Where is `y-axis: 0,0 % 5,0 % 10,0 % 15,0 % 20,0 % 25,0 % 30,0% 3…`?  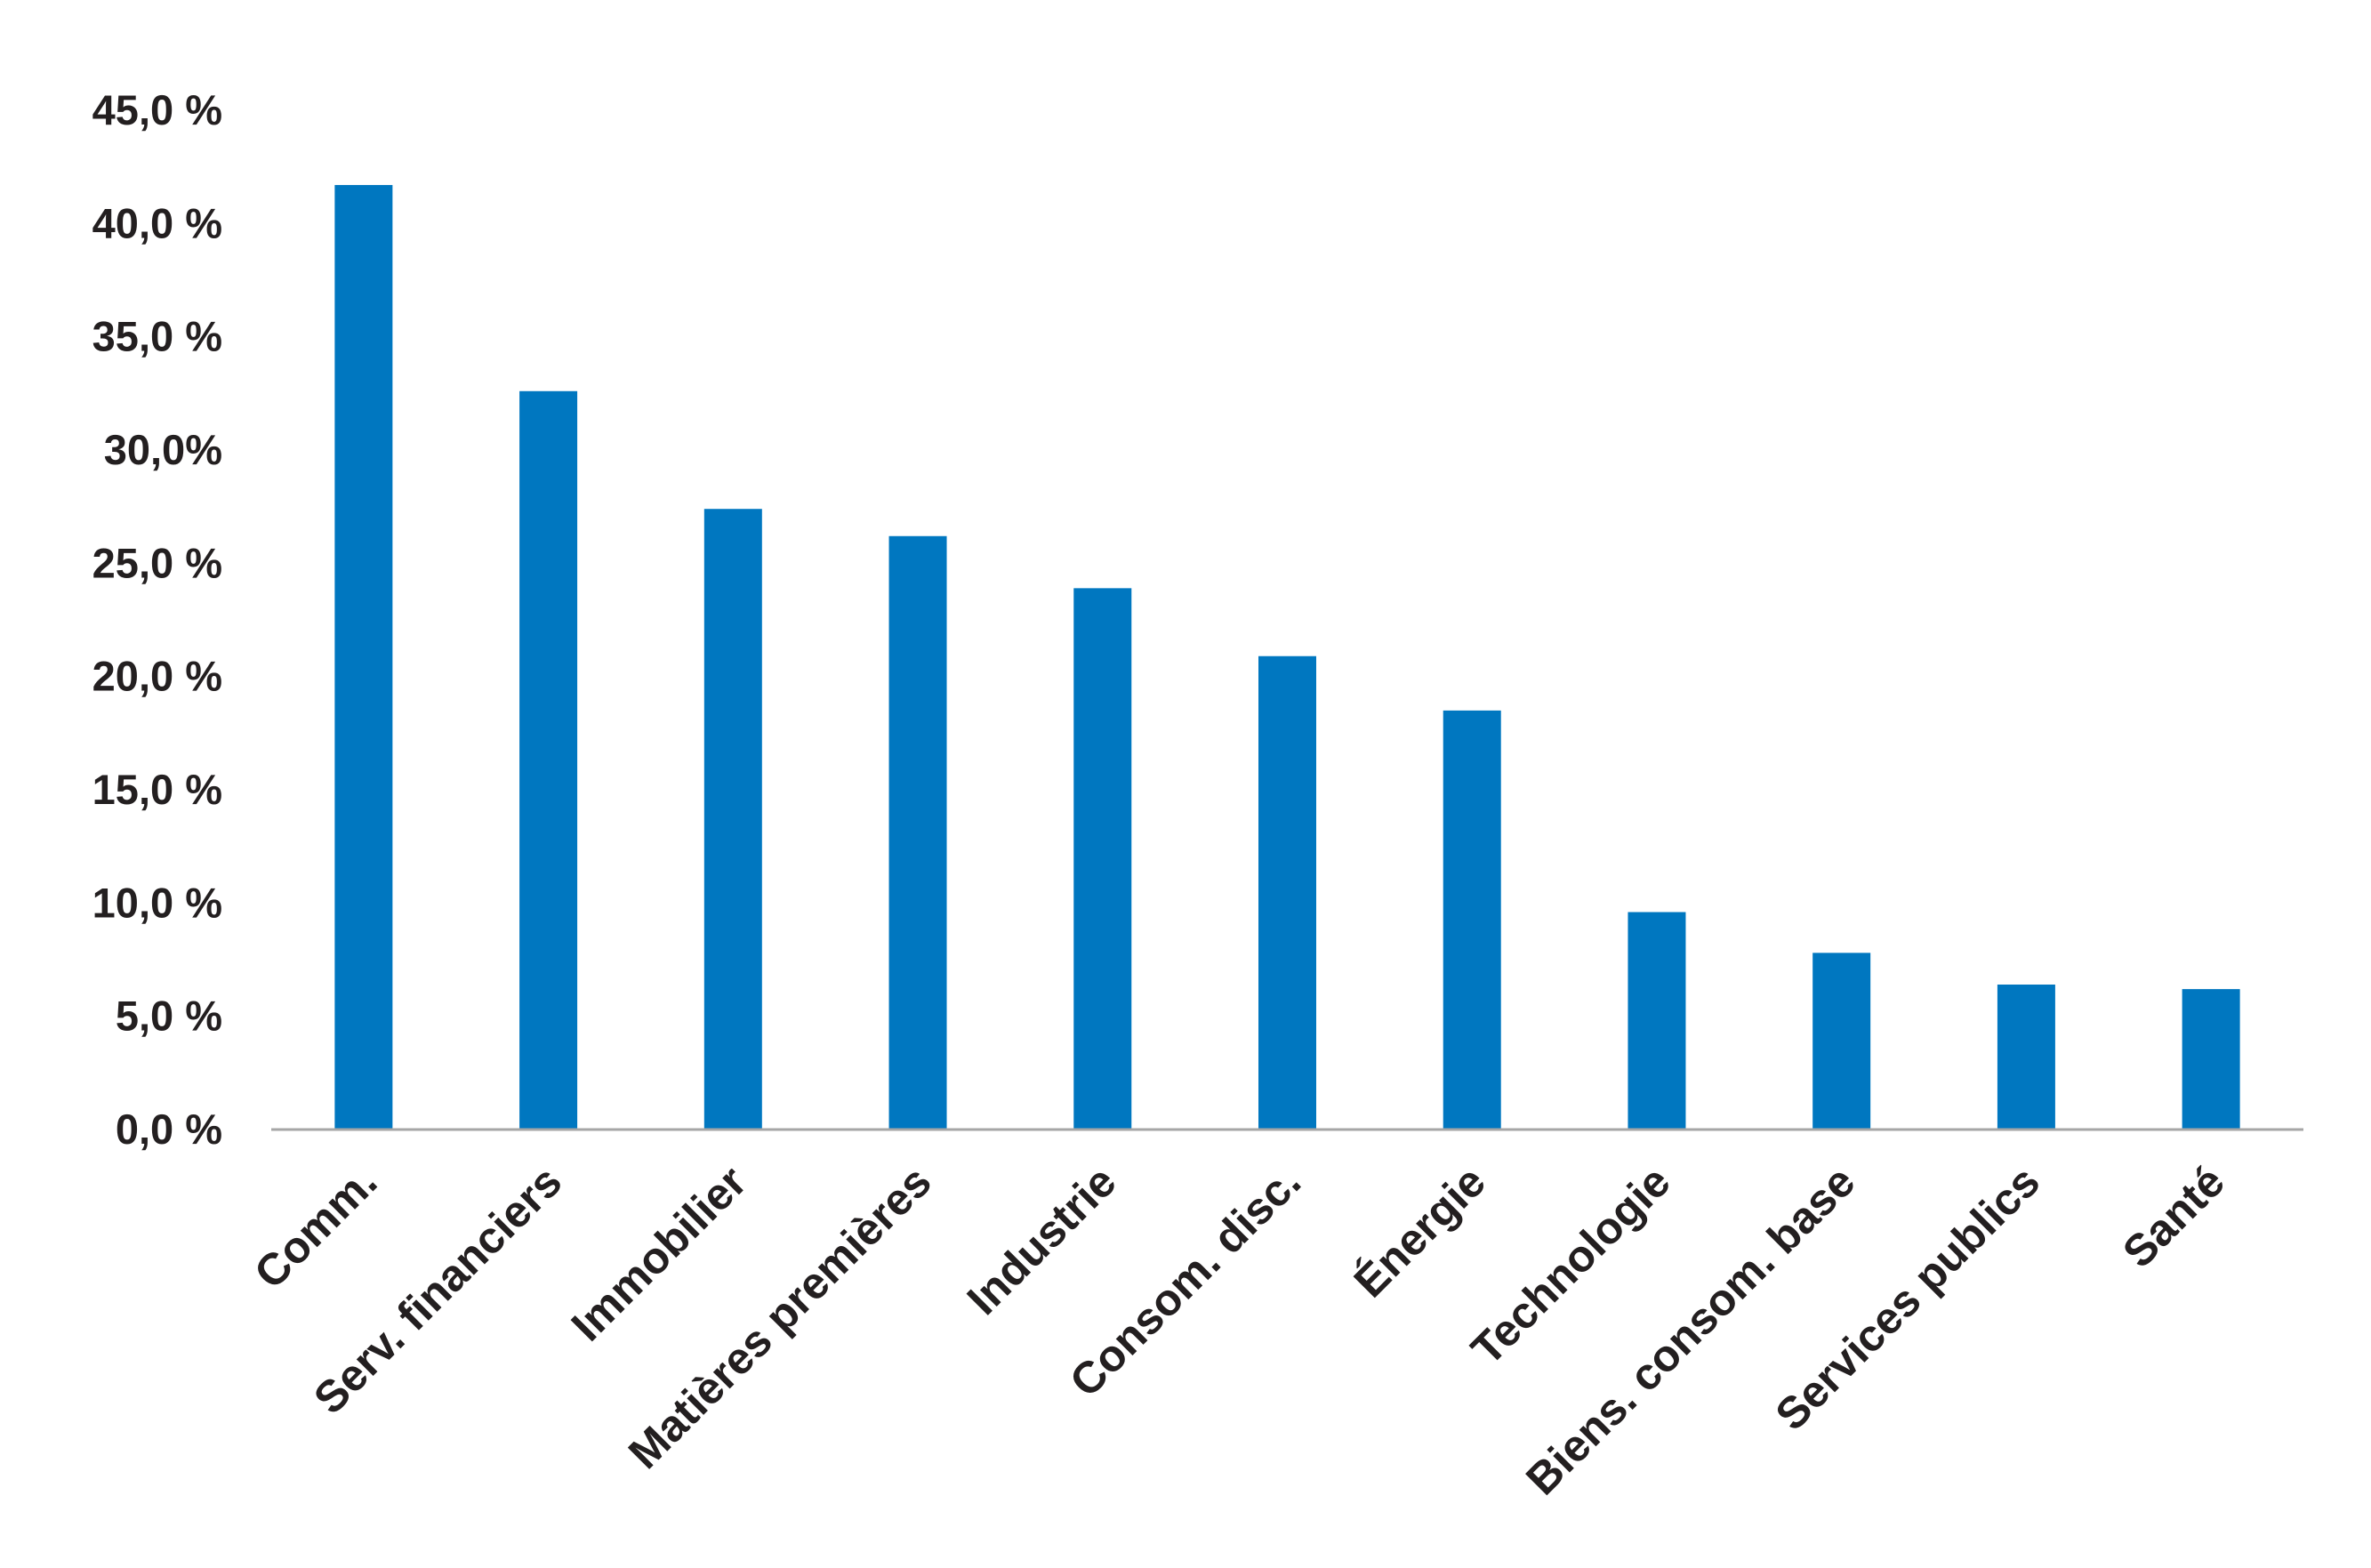 y-axis: 0,0 % 5,0 % 10,0 % 15,0 % 20,0 % 25,0 % 30,0% 3… is located at coordinates (157, 619).